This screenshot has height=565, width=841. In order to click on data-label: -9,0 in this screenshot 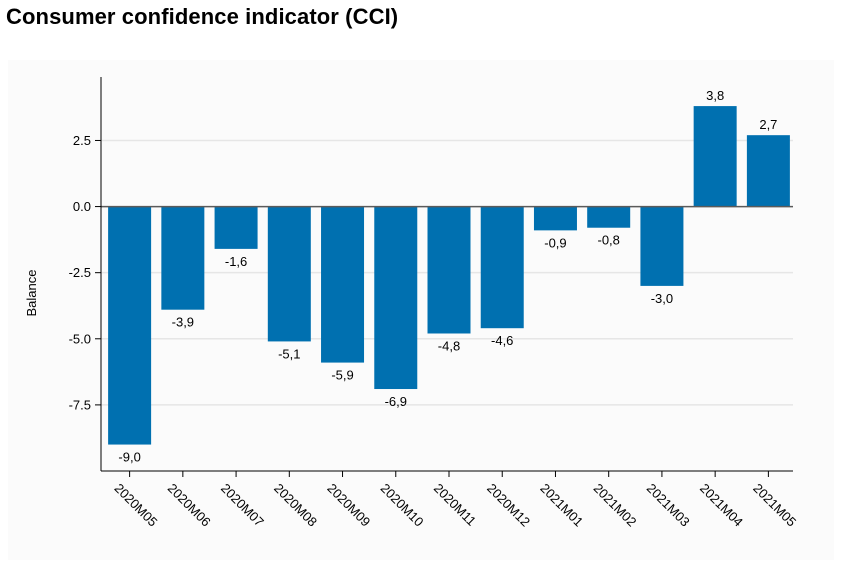, I will do `click(129, 457)`.